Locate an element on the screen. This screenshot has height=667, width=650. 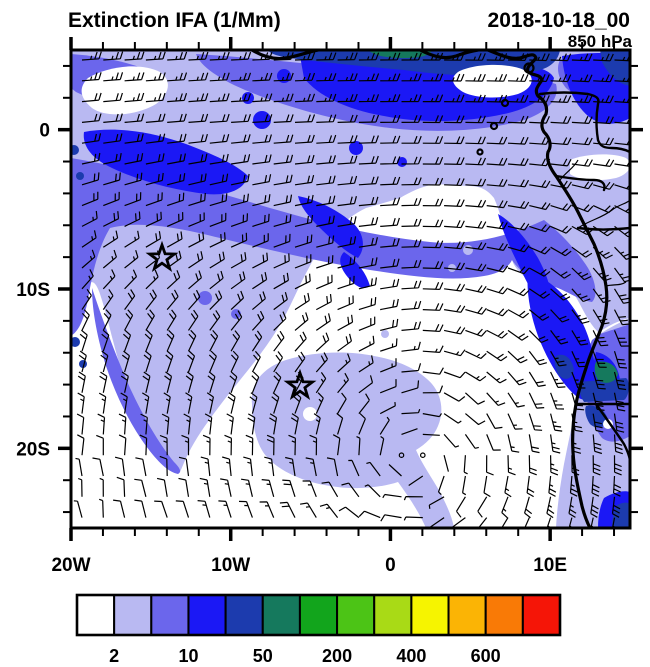
colorbar-outline is located at coordinates (318, 615).